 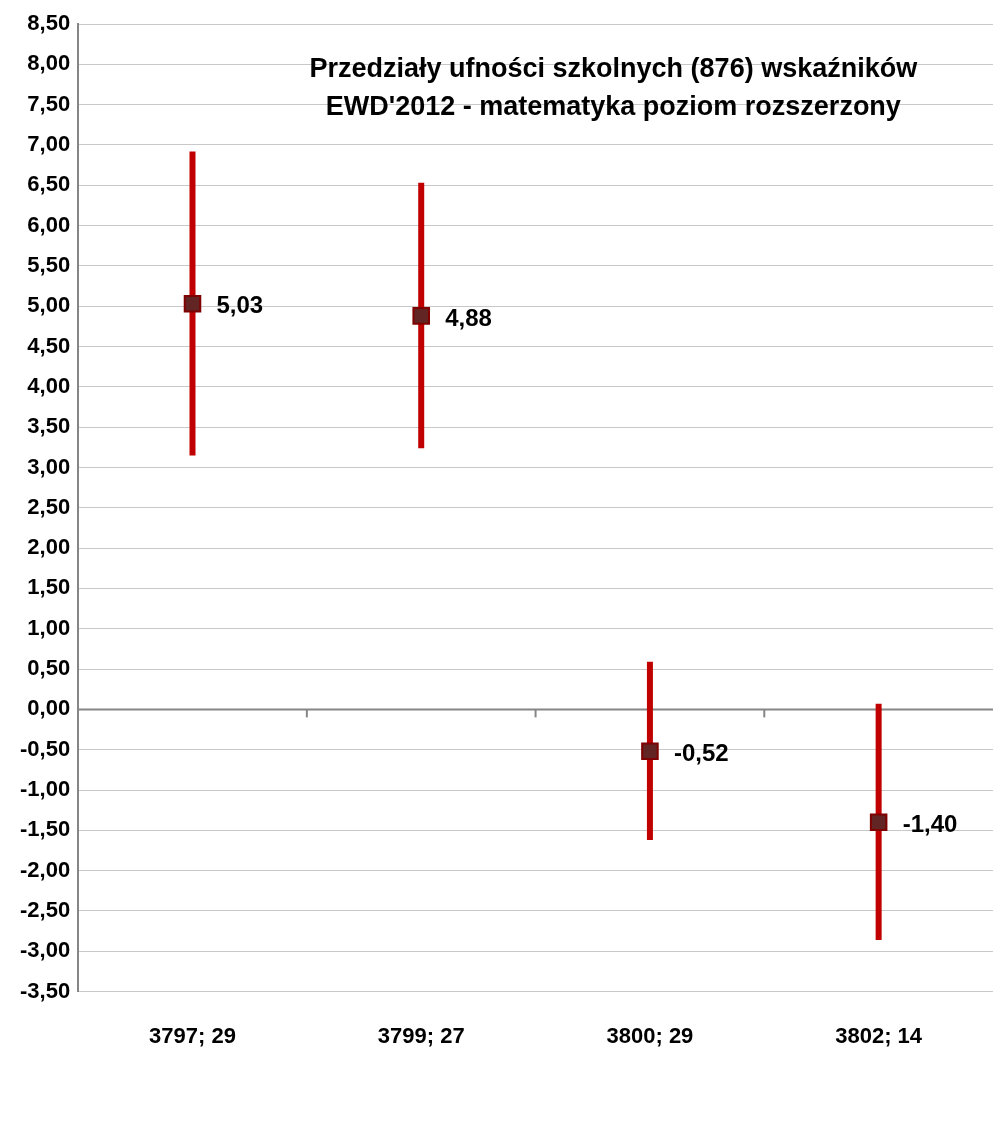 What do you see at coordinates (49, 587) in the screenshot?
I see `y-tick-label: 1,50` at bounding box center [49, 587].